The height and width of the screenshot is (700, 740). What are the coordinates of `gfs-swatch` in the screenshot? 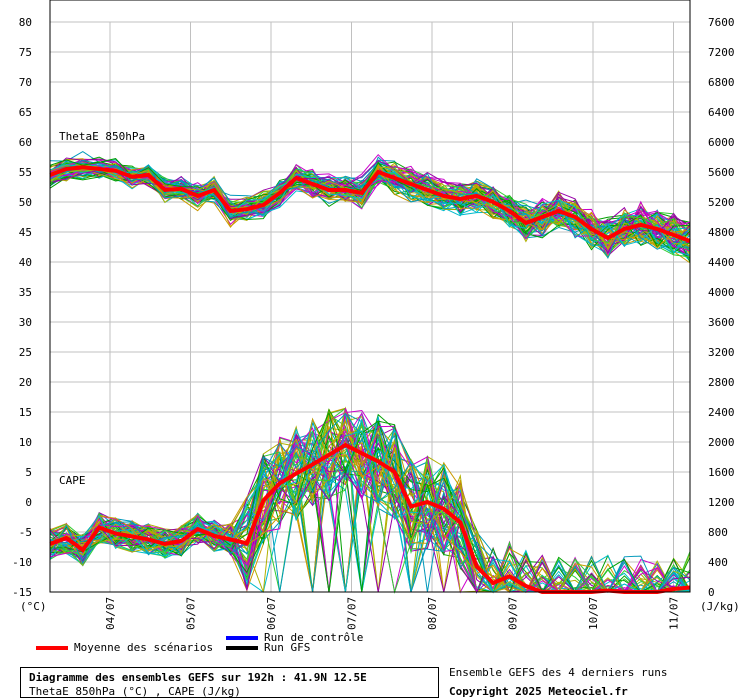 It's located at (242, 648).